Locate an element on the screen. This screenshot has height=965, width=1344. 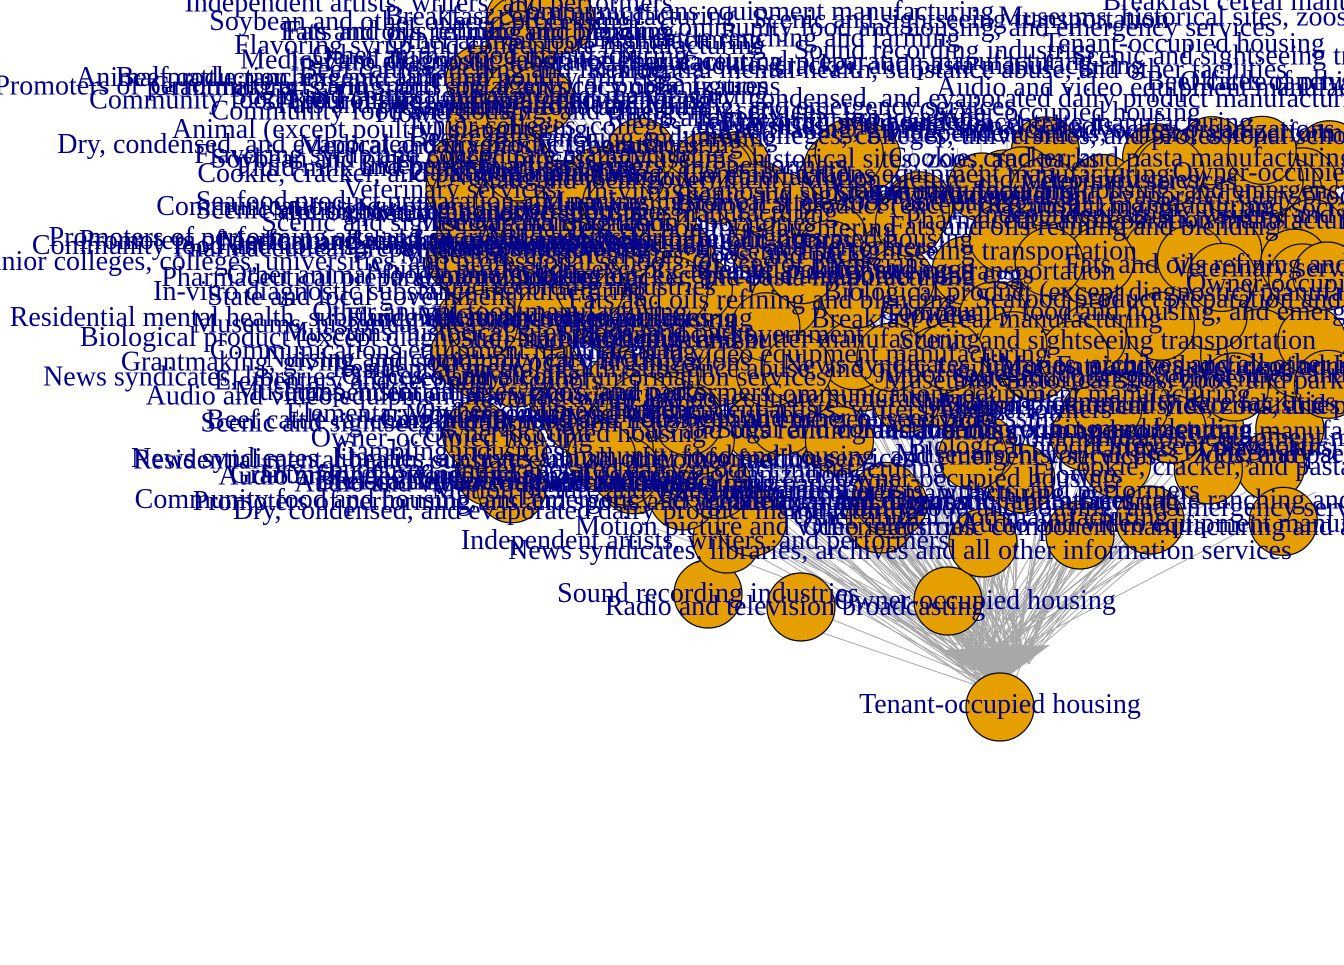
node-tenant is located at coordinates (1000, 707).